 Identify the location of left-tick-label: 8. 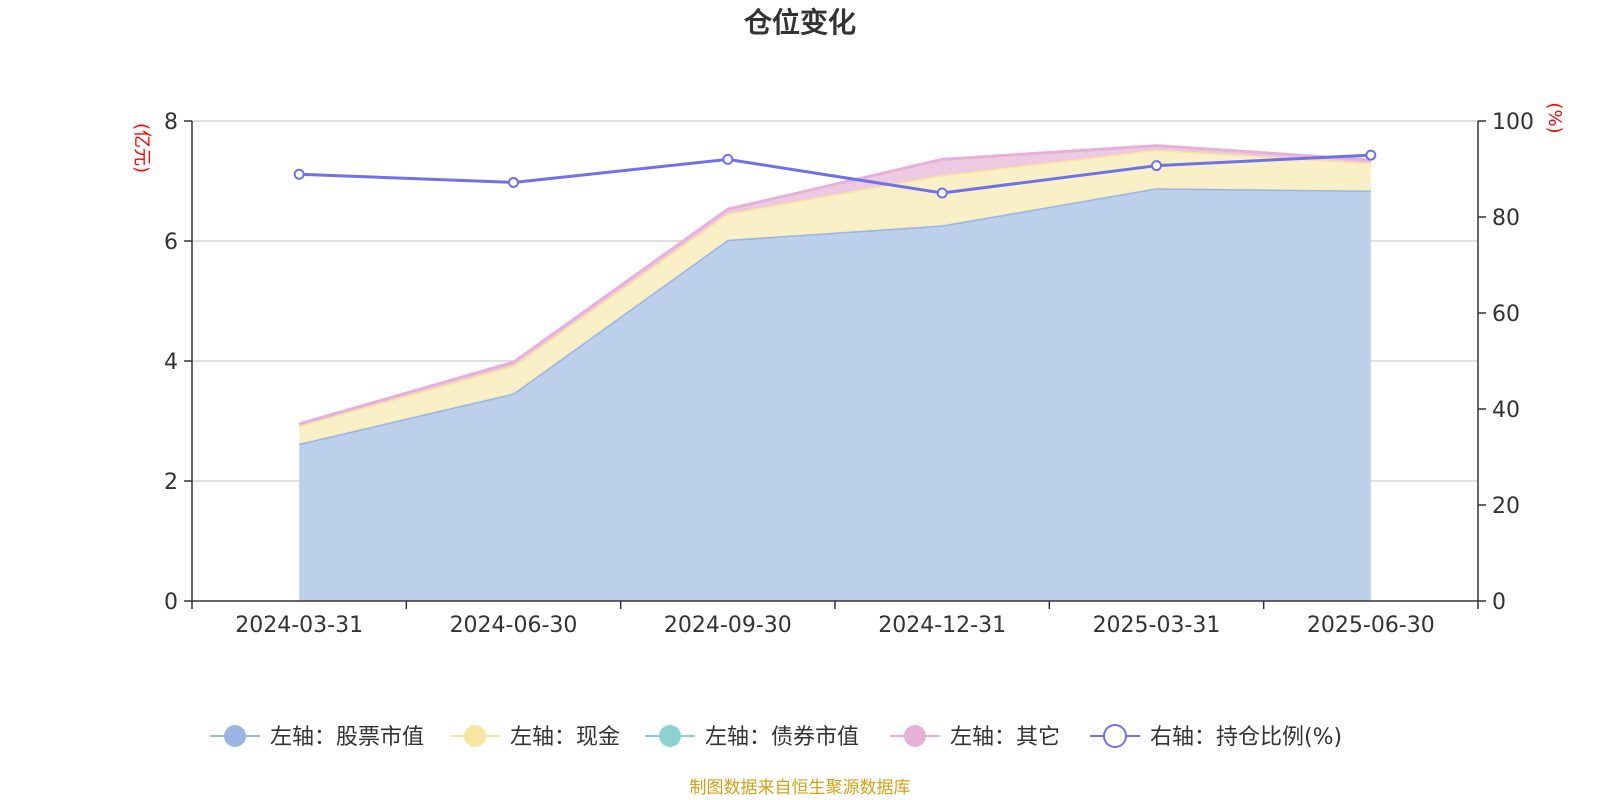
(171, 122).